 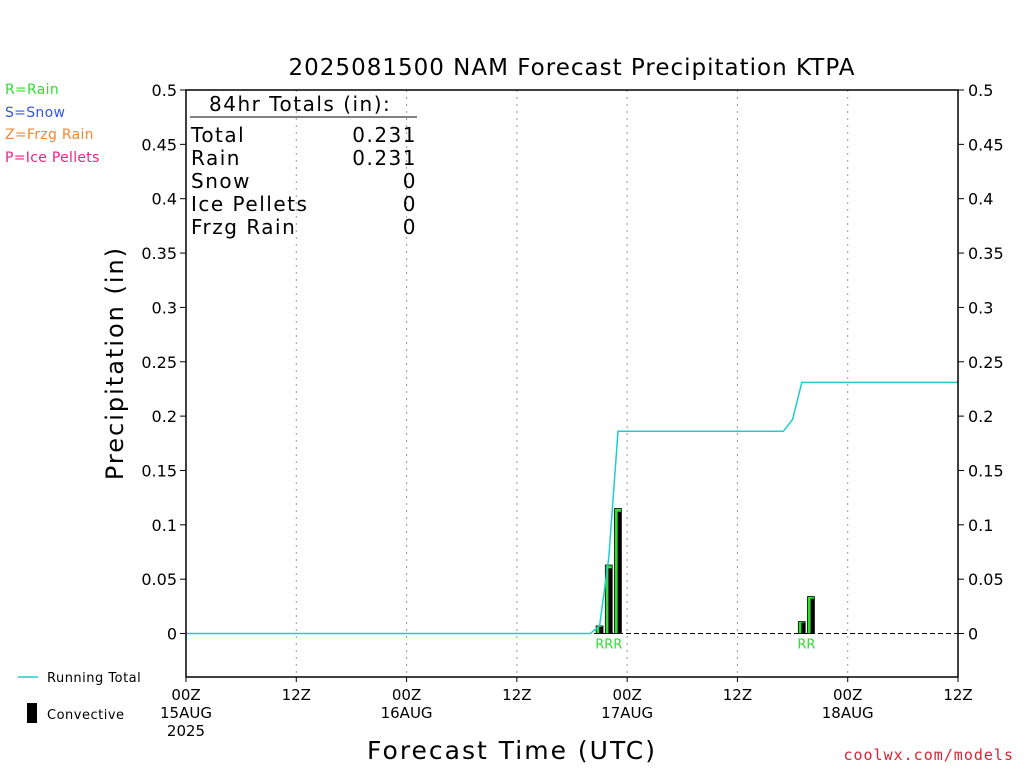 I want to click on legend-frzg-rain: Z=Frzg Rain, so click(x=49, y=135).